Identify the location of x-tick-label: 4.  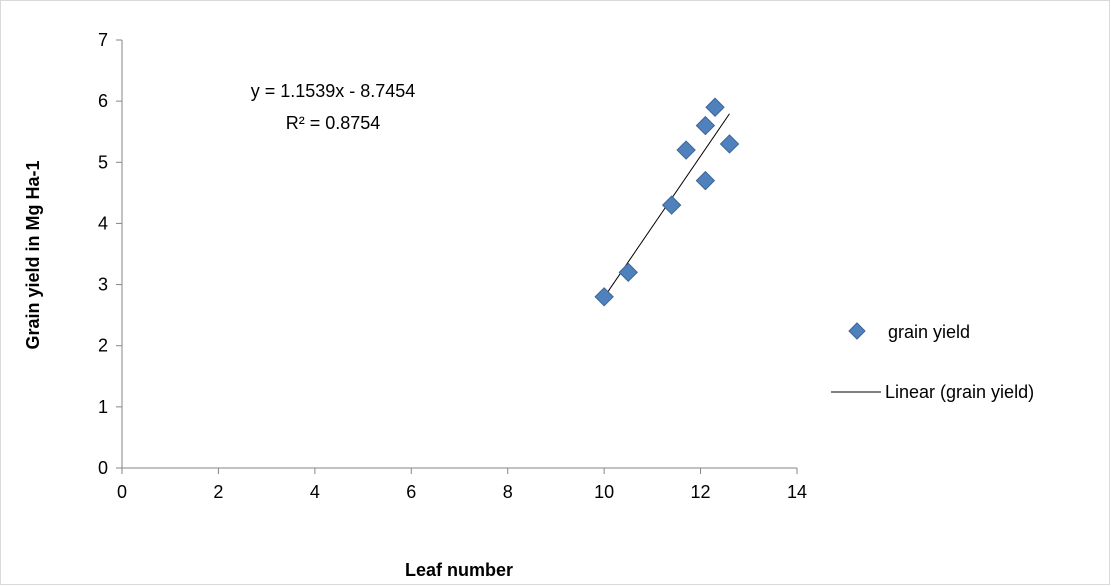
(315, 492).